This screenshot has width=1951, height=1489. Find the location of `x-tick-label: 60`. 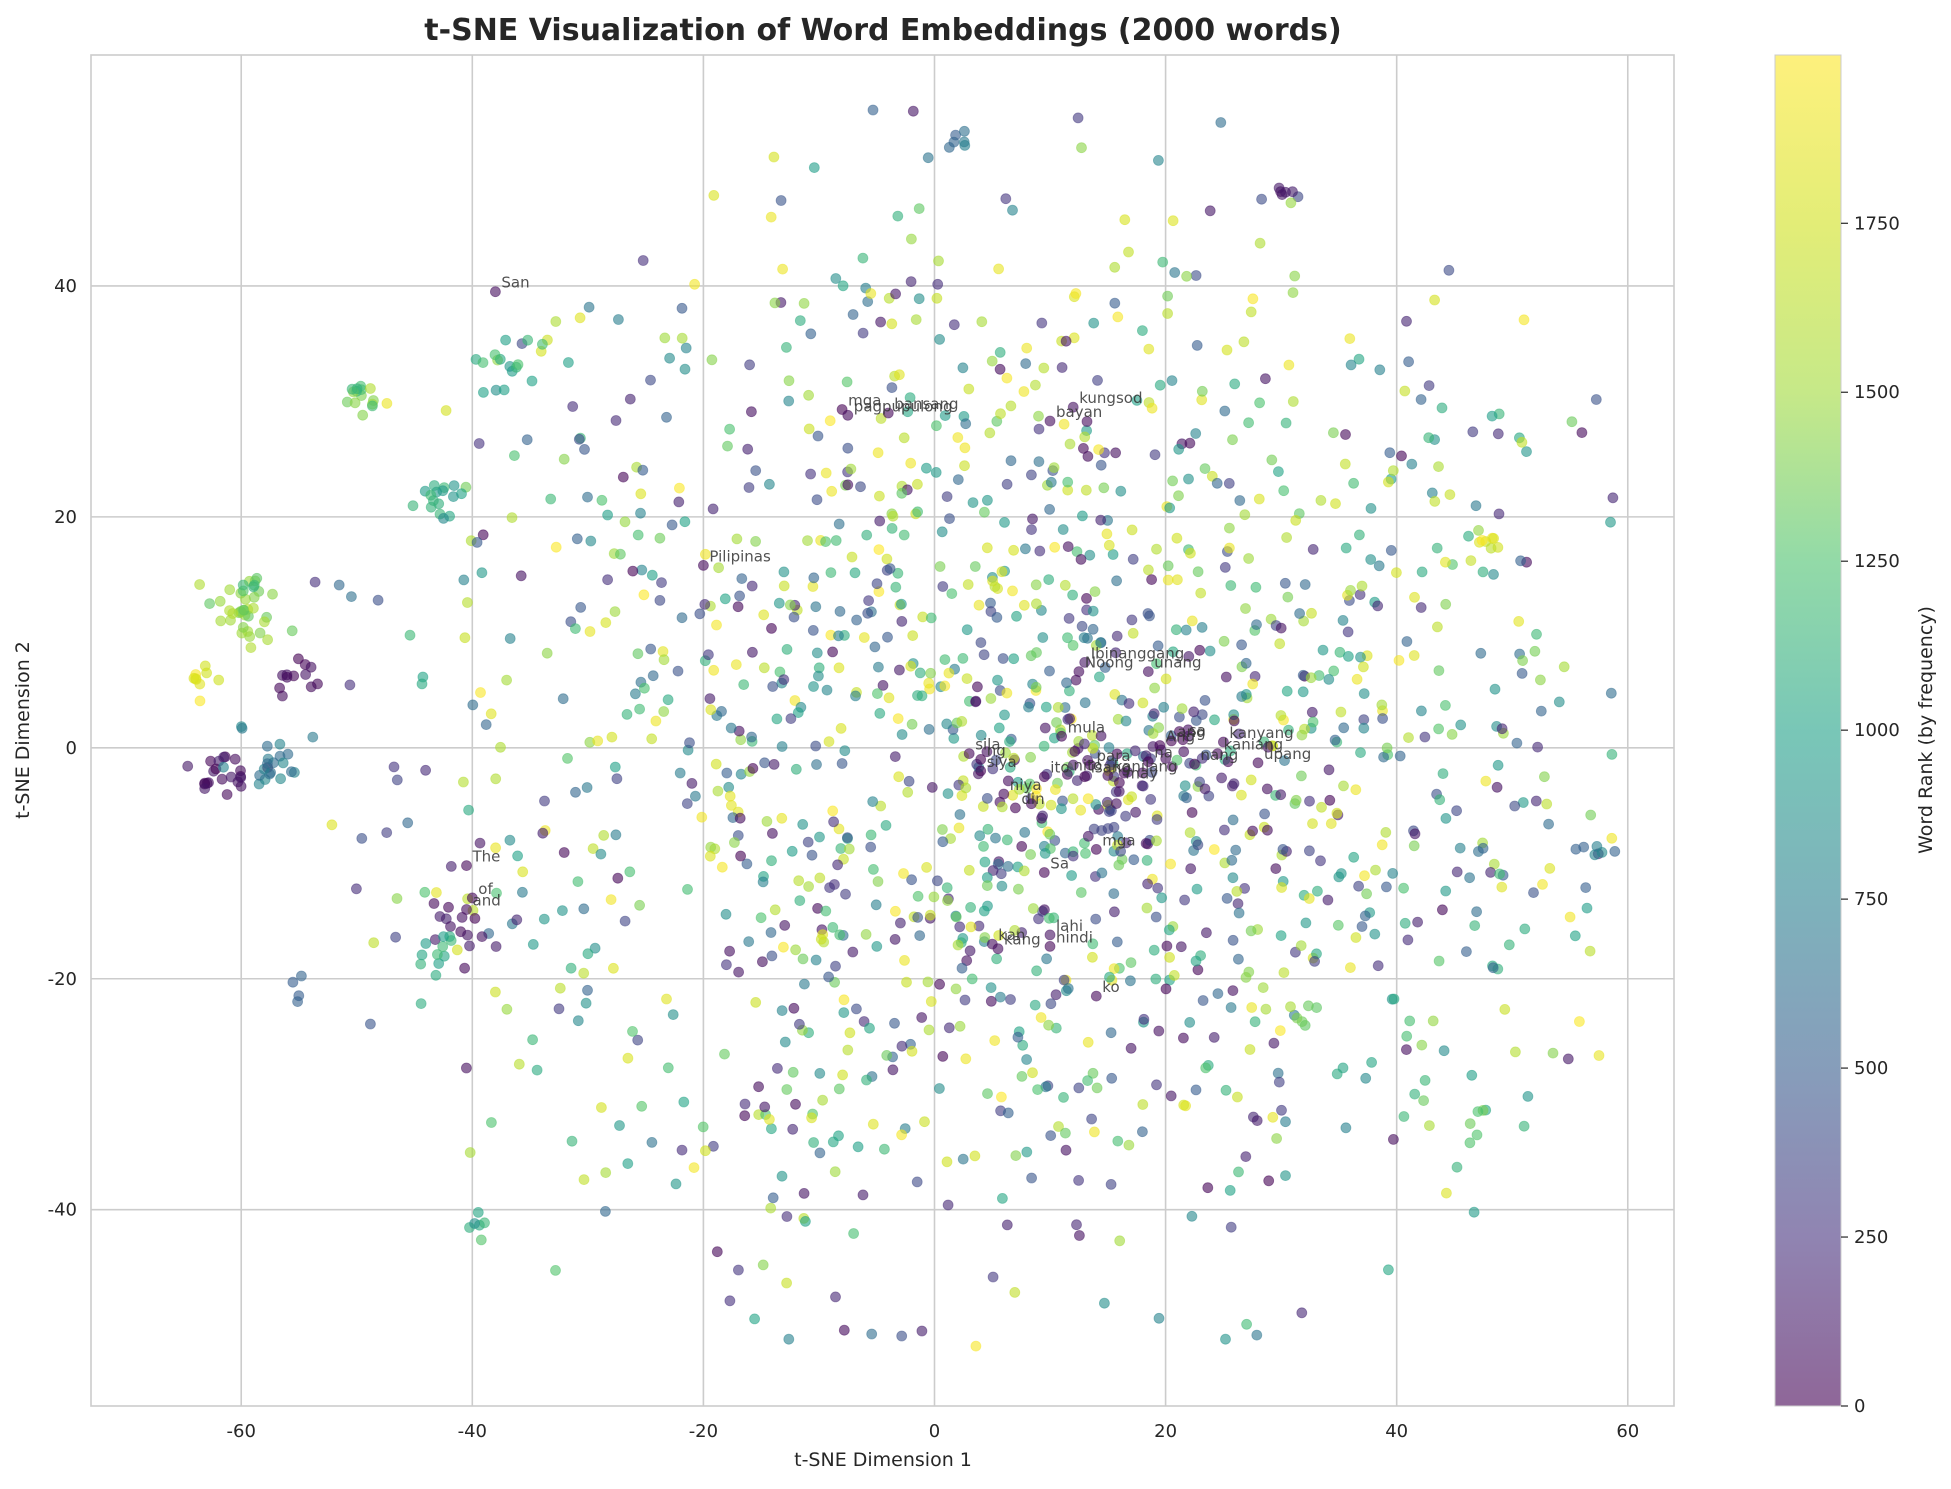

x-tick-label: 60 is located at coordinates (1627, 1431).